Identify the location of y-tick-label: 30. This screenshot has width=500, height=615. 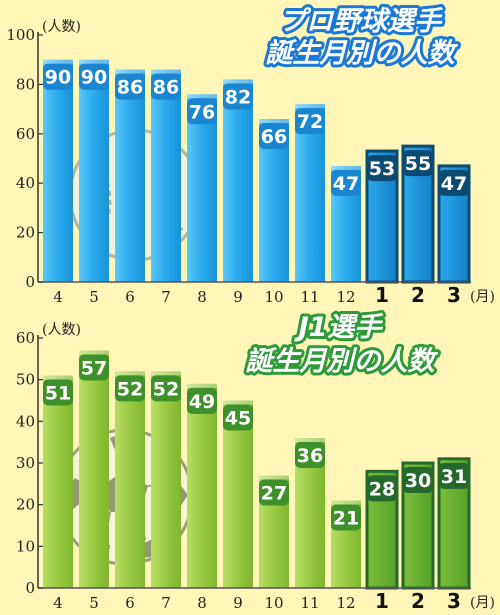
(25, 463).